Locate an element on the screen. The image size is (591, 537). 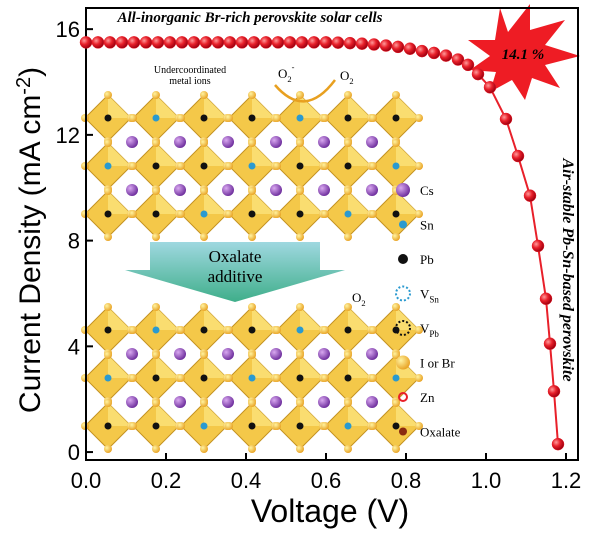
inset-legend-main: V is located at coordinates (425, 294).